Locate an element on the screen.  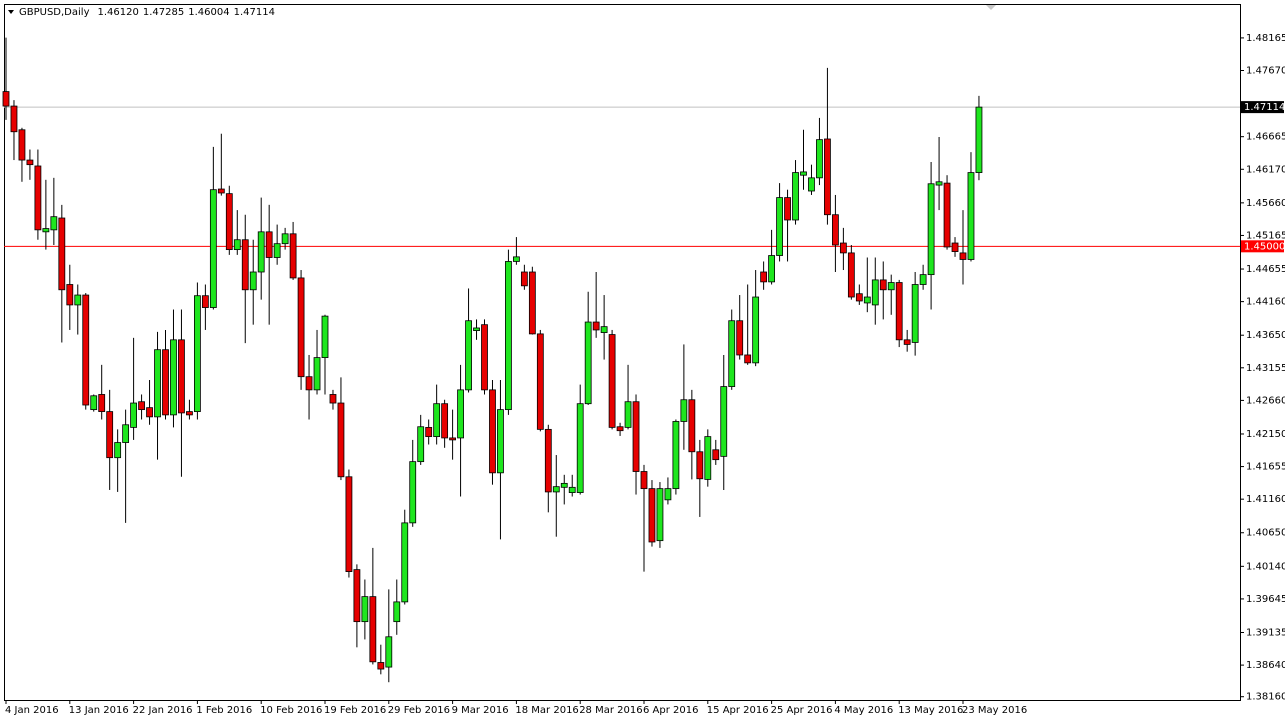
x-tick-label: 18 Mar 2016 is located at coordinates (546, 710).